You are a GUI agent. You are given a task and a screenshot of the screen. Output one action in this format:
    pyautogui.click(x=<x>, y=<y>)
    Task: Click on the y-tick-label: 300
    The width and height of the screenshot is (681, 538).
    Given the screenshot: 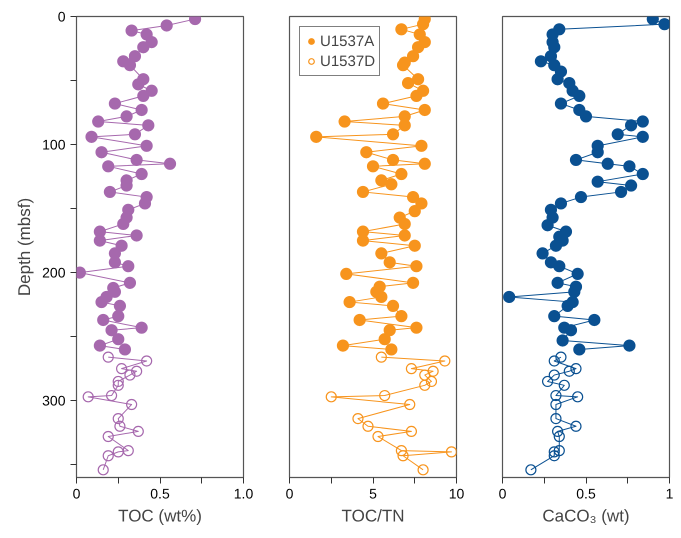 What is the action you would take?
    pyautogui.click(x=54, y=400)
    